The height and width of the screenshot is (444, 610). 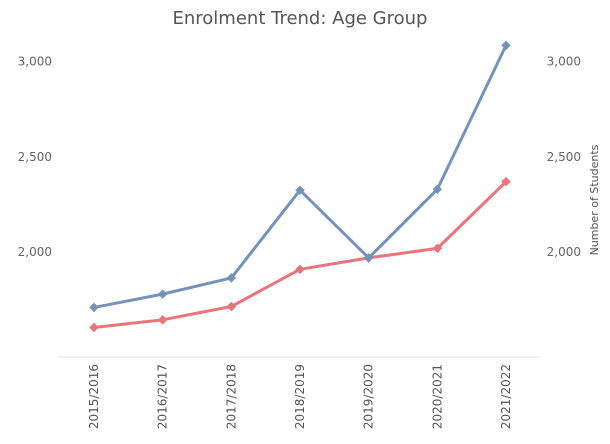 I want to click on left-y-axis: 3,000 2,500 2,000, so click(x=35, y=157).